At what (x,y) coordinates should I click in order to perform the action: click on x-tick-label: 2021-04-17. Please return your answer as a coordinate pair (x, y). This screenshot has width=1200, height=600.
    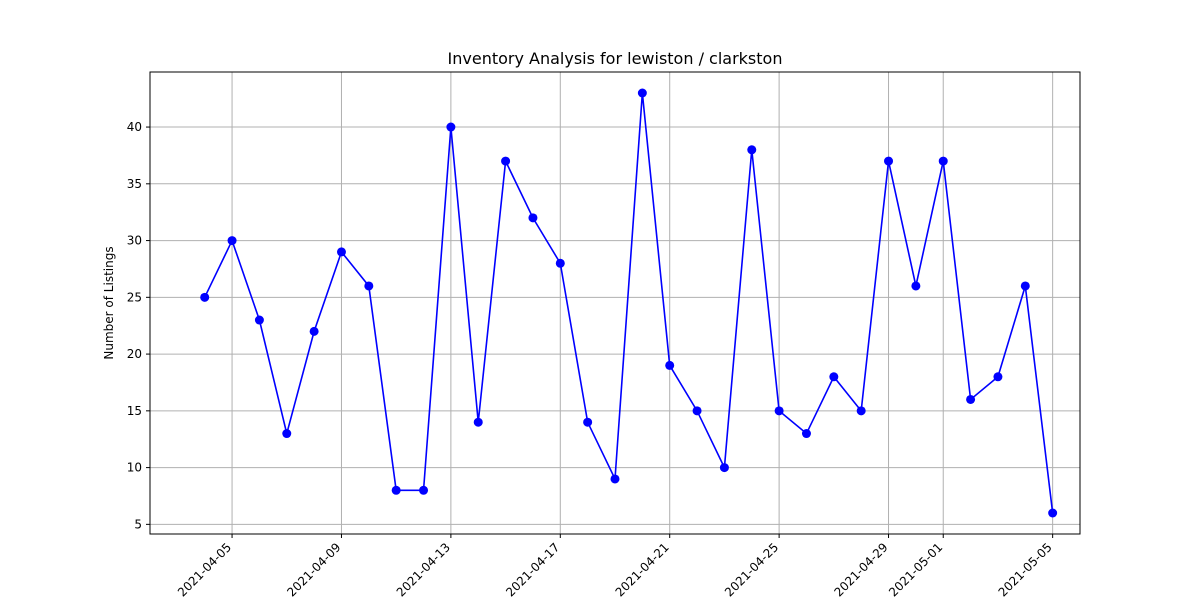
    Looking at the image, I should click on (532, 569).